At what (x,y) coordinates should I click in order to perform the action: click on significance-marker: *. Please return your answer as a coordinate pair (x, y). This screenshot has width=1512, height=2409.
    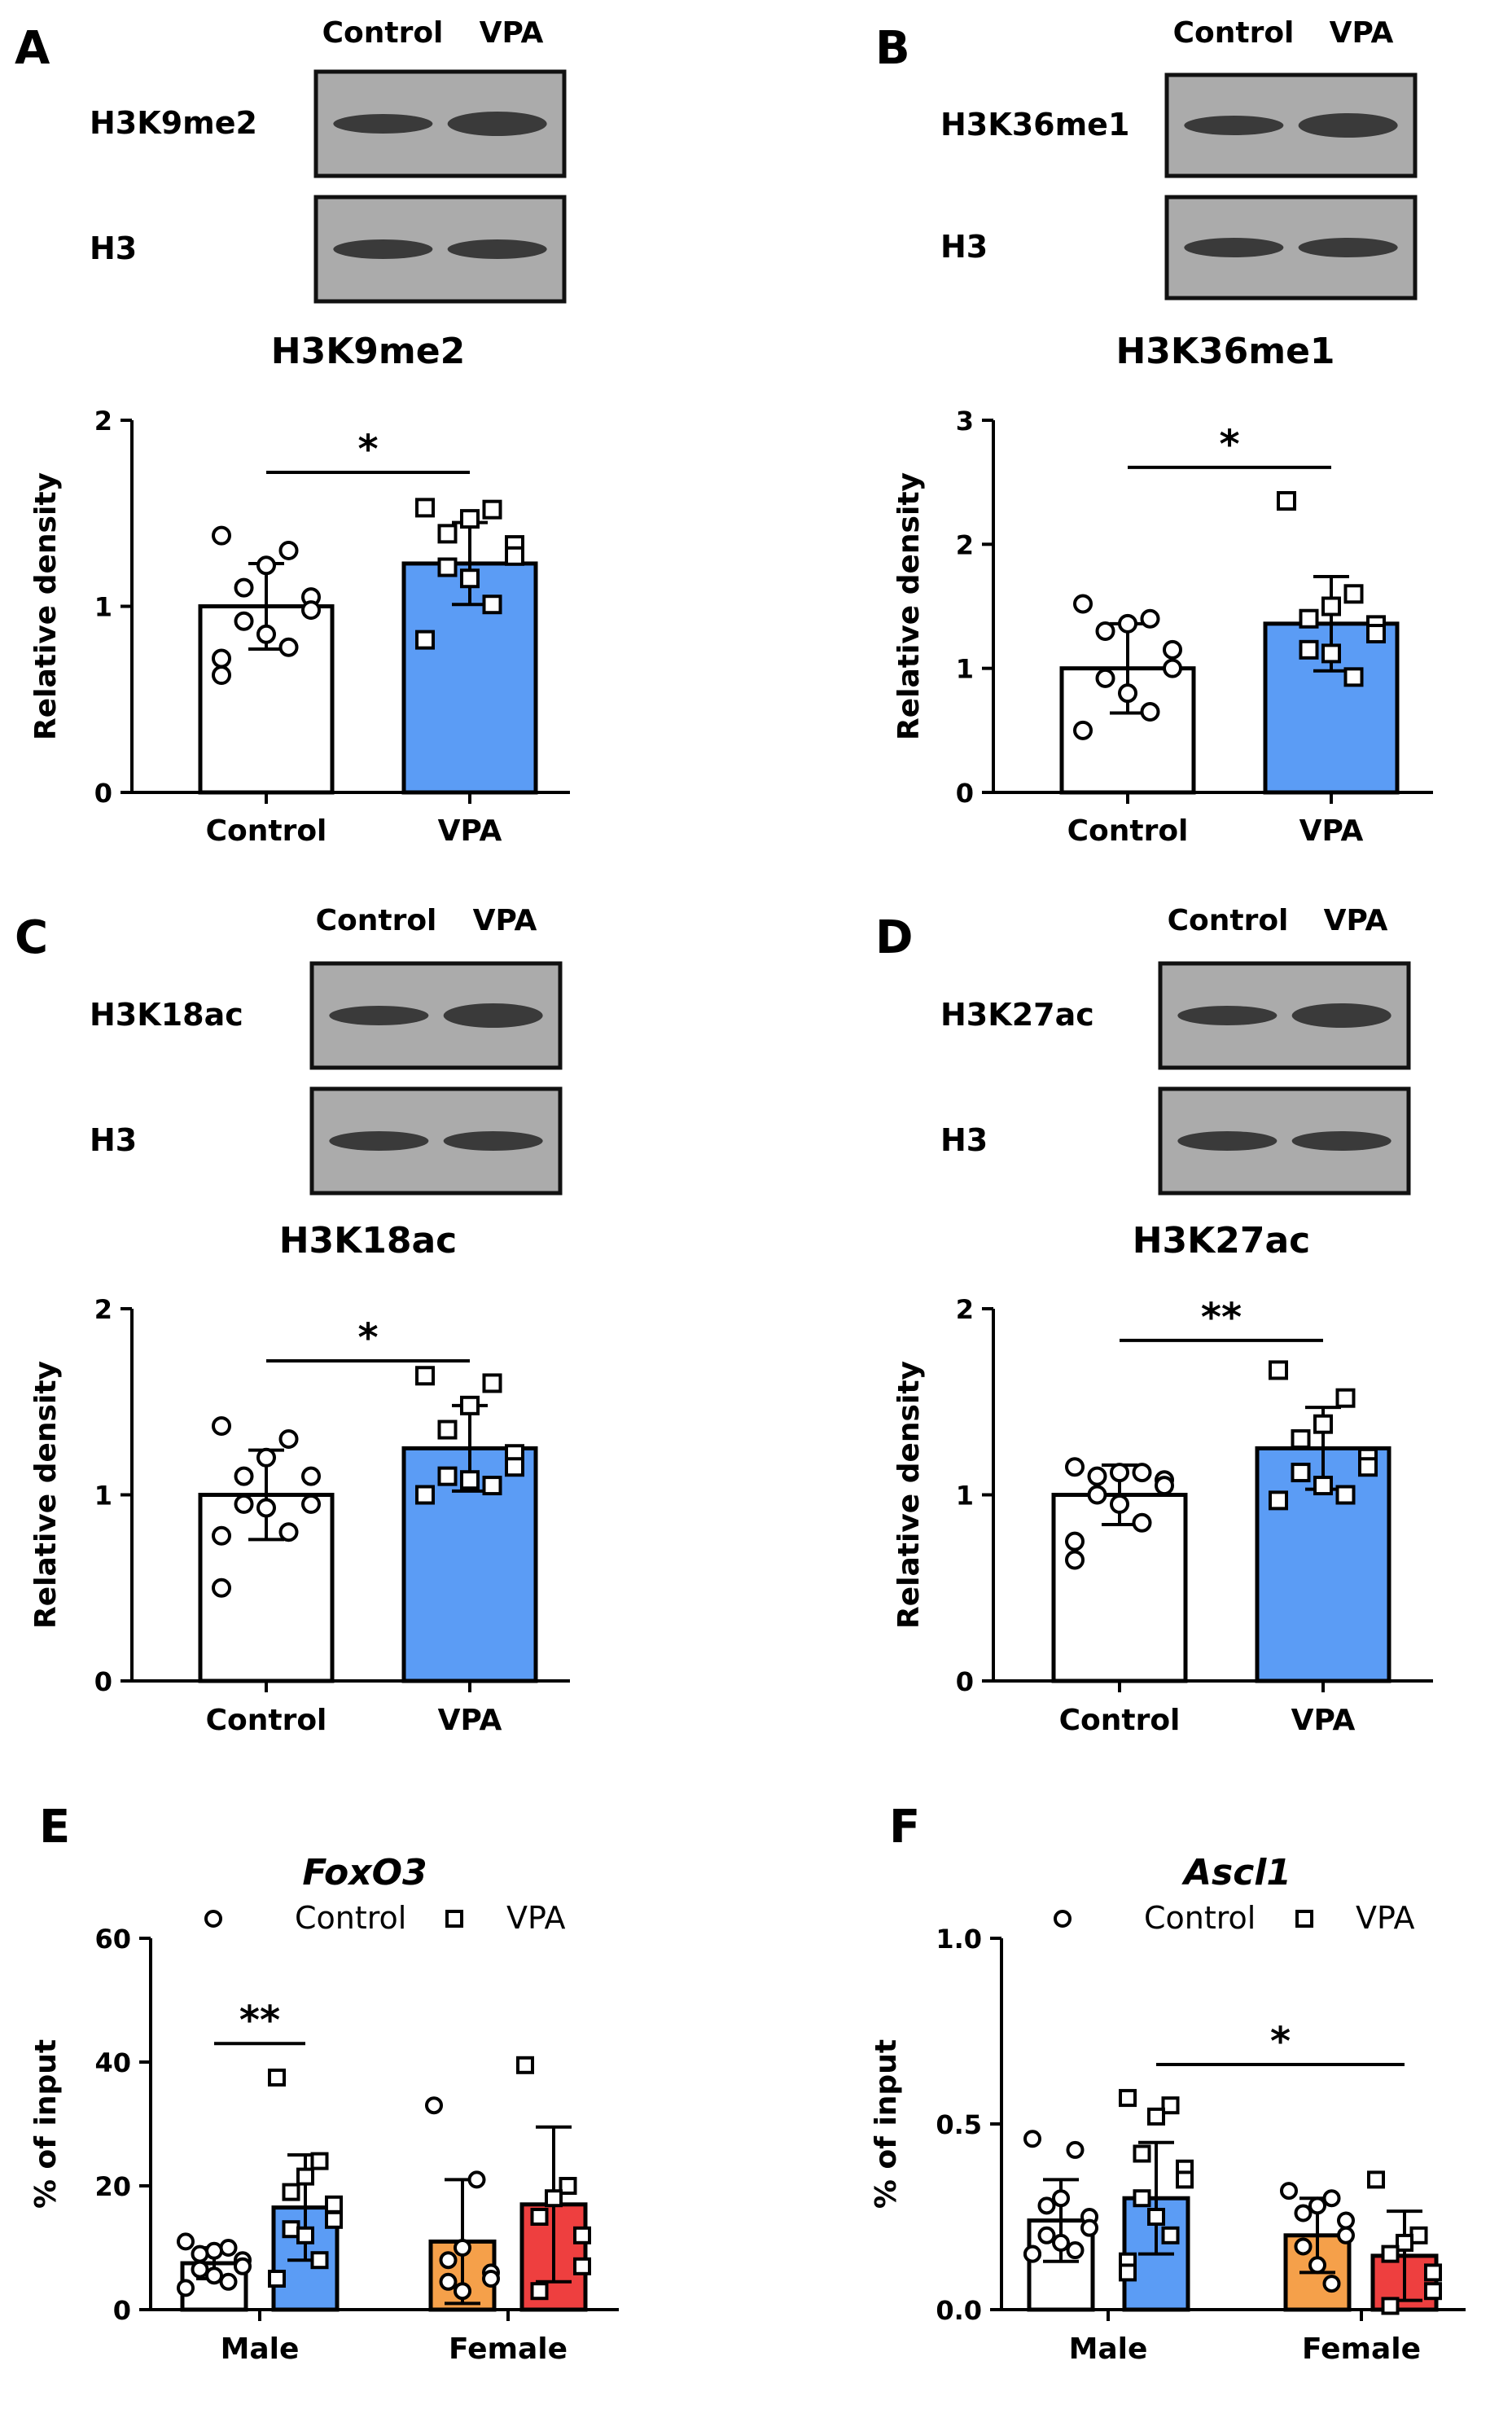
    Looking at the image, I should click on (1280, 2042).